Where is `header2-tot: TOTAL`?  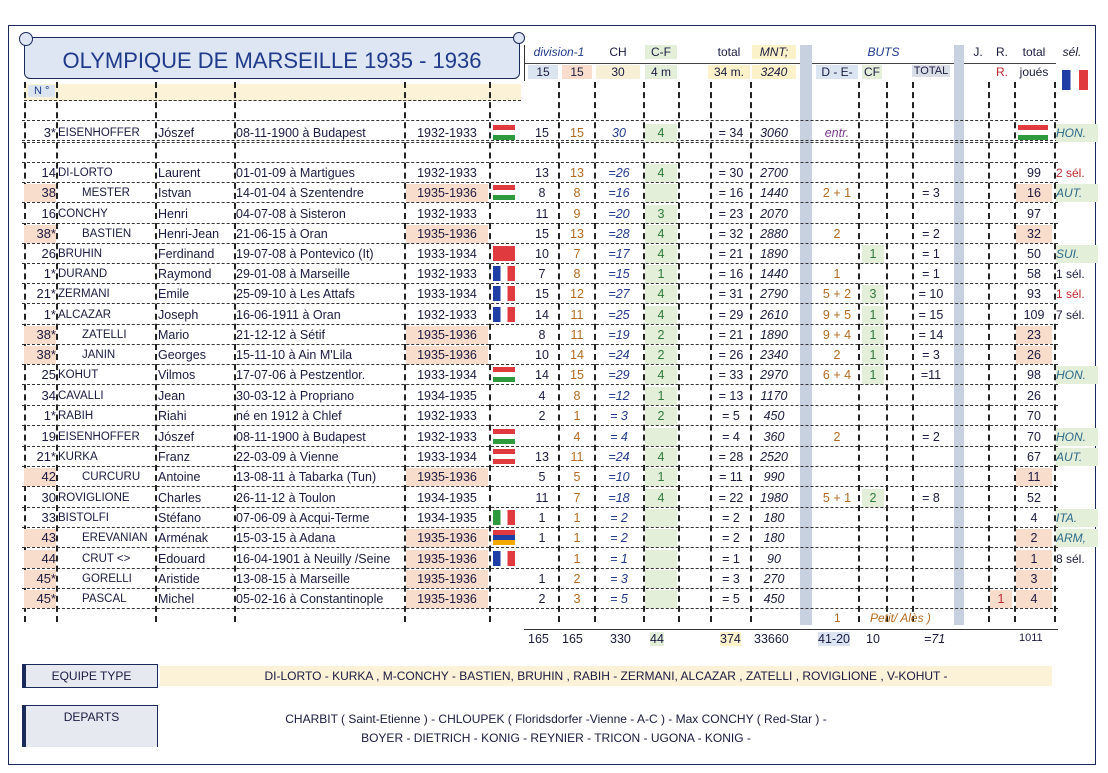
header2-tot: TOTAL is located at coordinates (931, 71).